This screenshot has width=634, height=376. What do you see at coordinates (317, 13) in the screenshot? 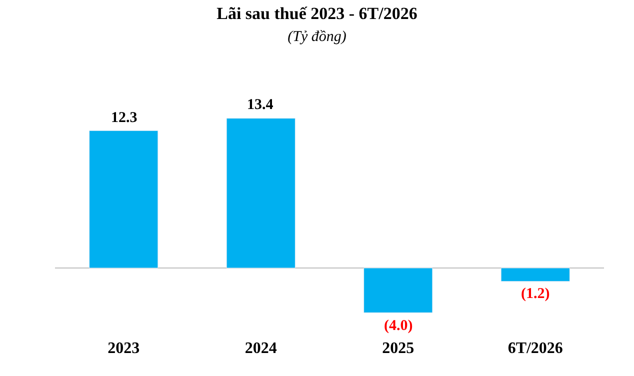
I see `chart-title: Lãi sau thuế 2023 - 6T/2026` at bounding box center [317, 13].